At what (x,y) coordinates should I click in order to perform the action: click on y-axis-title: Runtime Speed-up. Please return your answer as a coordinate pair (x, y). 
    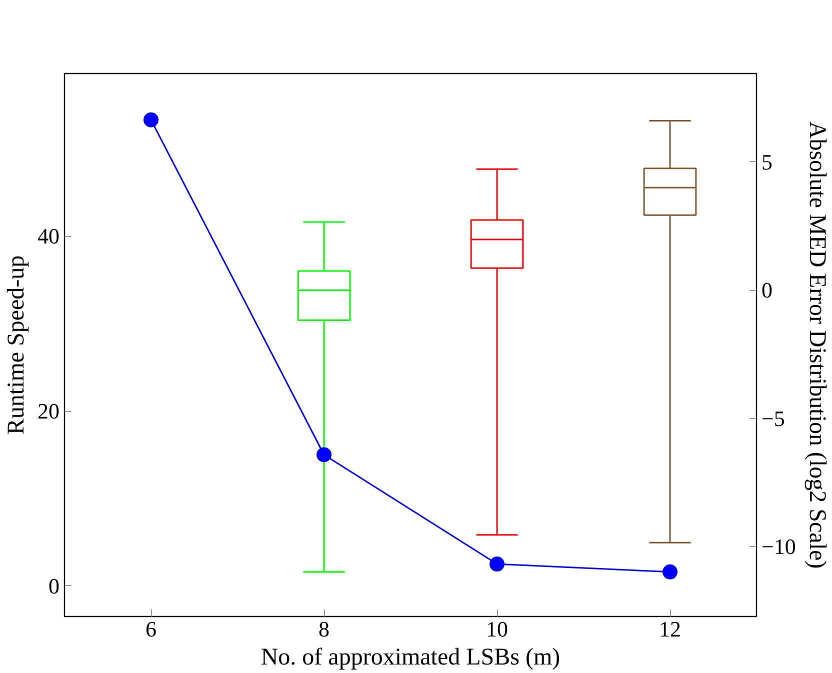
    Looking at the image, I should click on (17, 345).